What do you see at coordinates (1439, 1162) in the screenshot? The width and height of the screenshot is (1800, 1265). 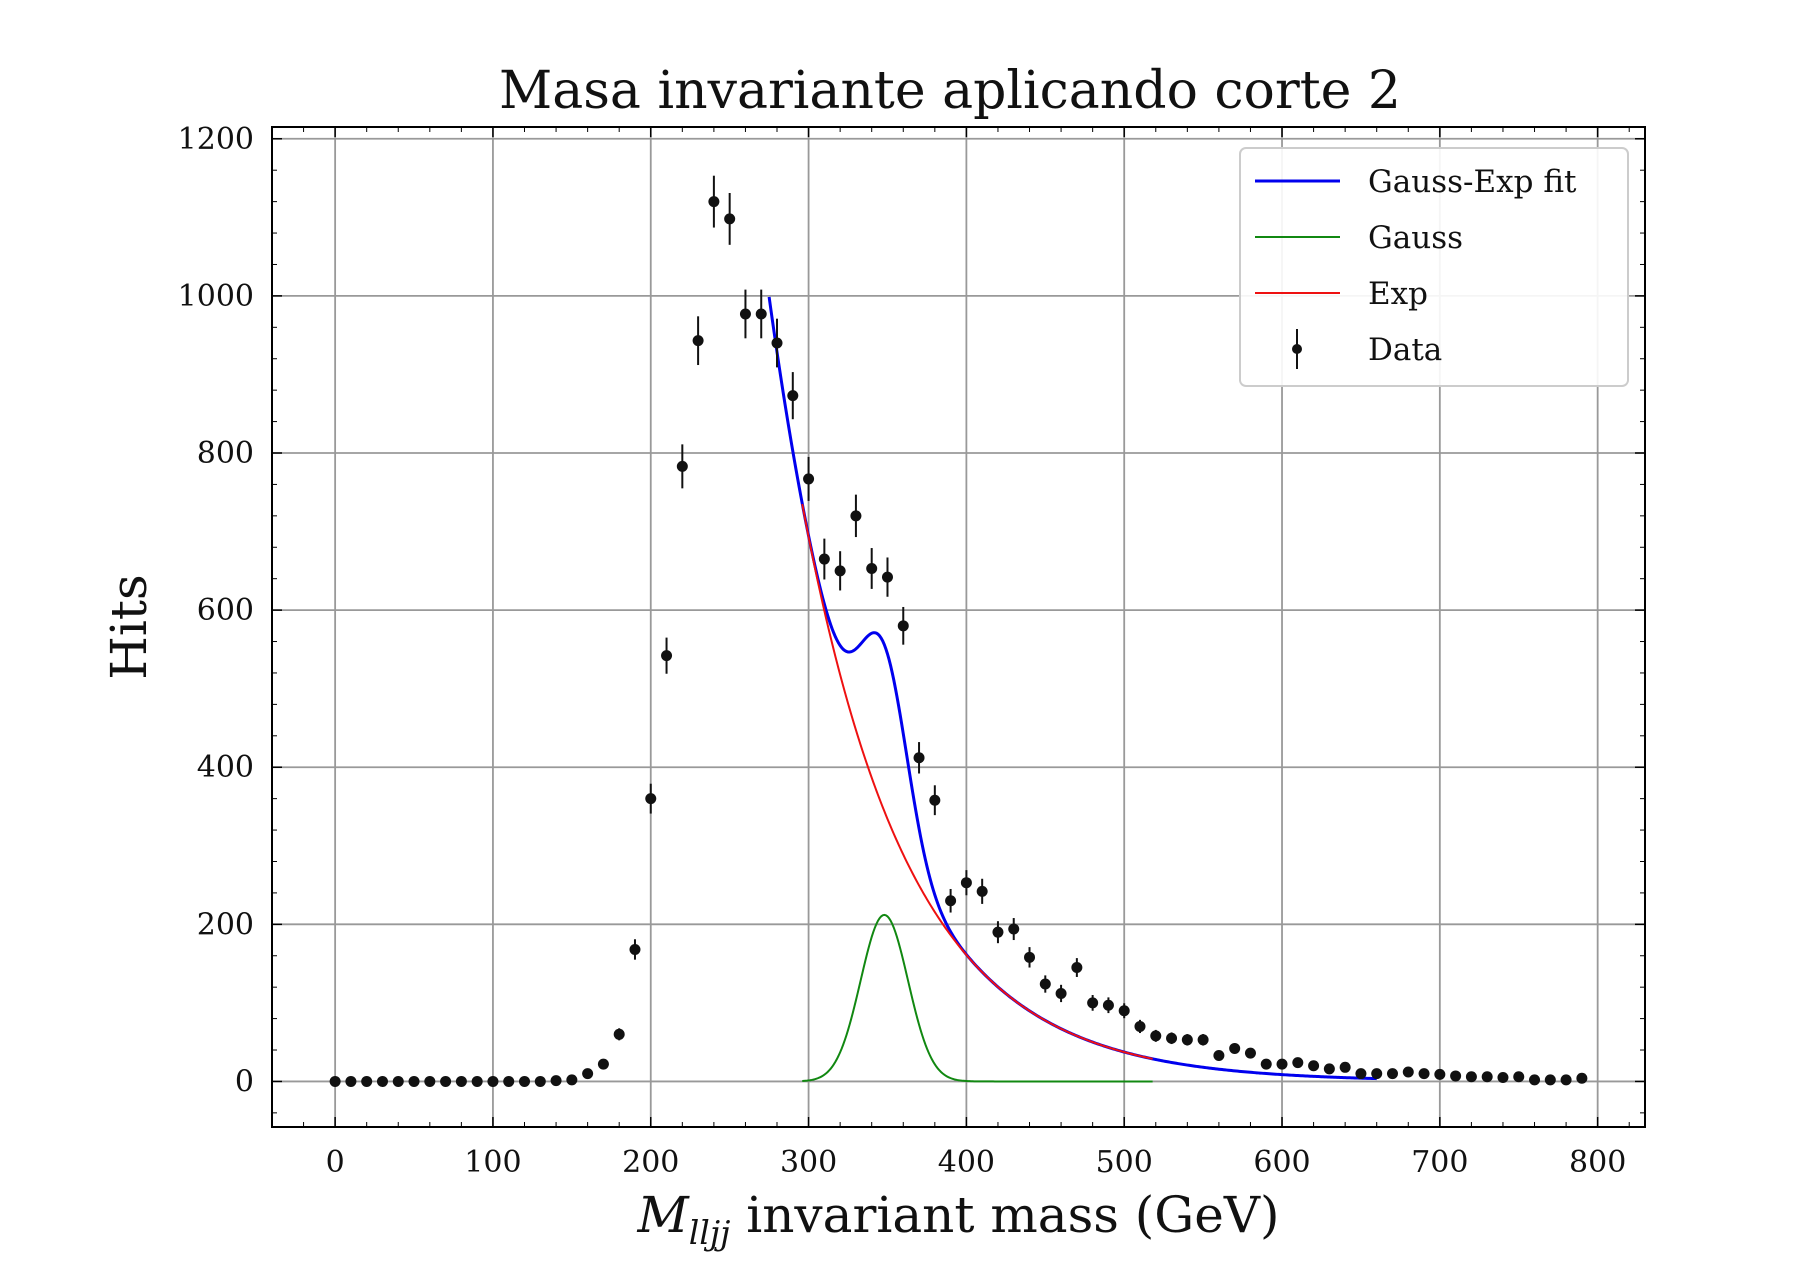 I see `x-tick-label: 700` at bounding box center [1439, 1162].